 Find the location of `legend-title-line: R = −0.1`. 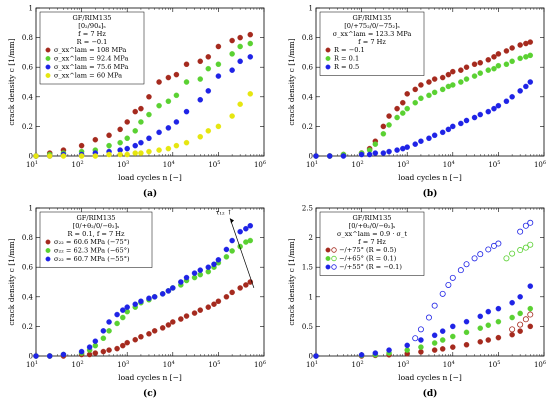

legend-title-line: R = −0.1 is located at coordinates (92, 42).